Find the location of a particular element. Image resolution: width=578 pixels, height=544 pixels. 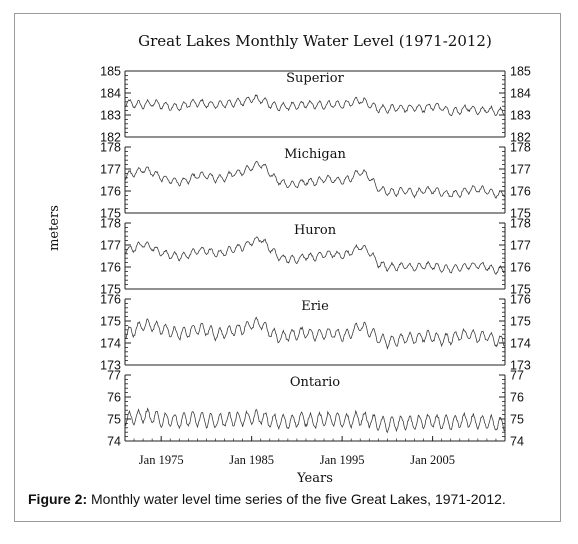

panel-ontario: 74 74 75 75 76 76 77 77 Ontario is located at coordinates (315, 409).